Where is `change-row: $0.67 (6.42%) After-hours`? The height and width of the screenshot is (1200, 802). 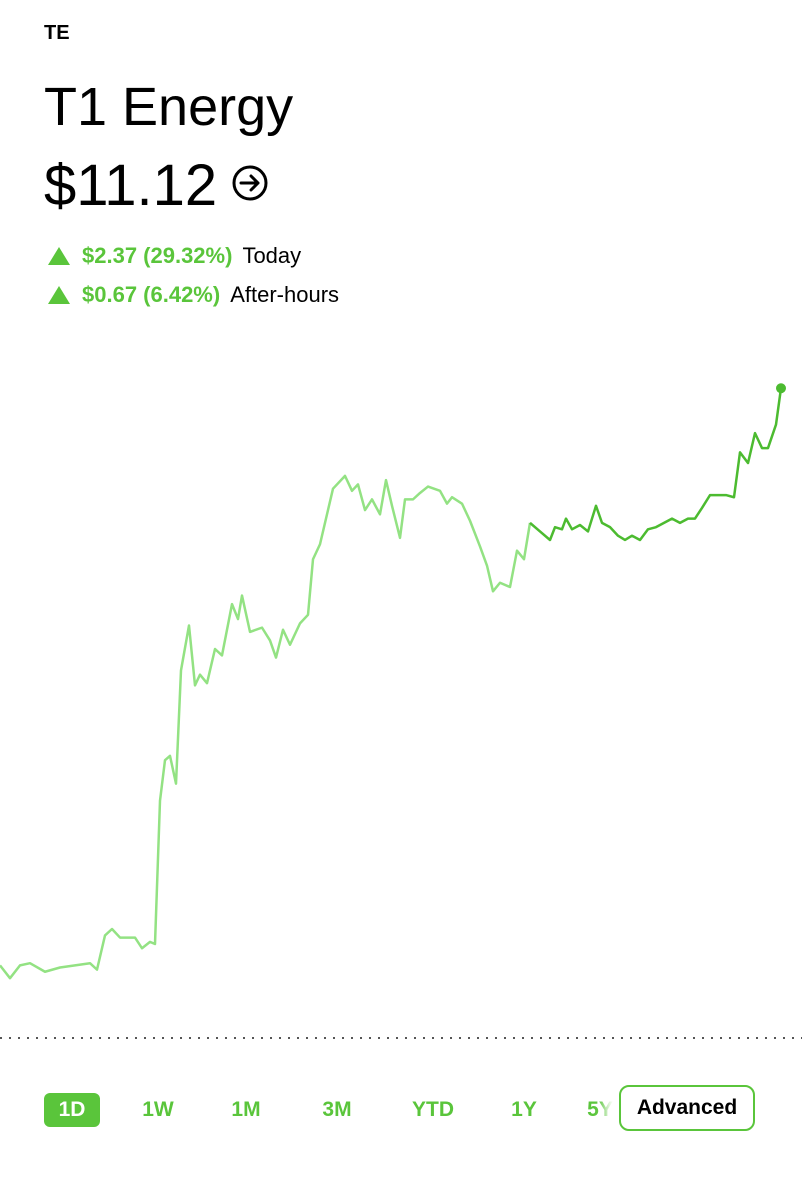
change-row: $0.67 (6.42%) After-hours is located at coordinates (193, 295).